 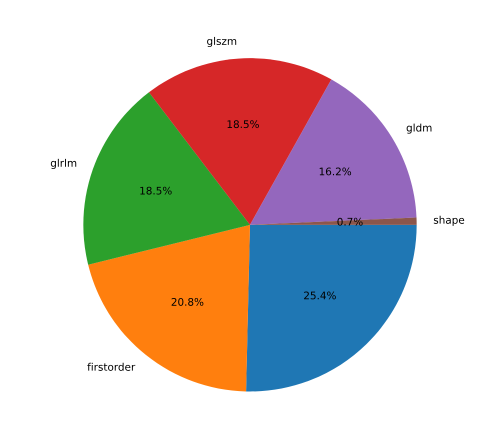 What do you see at coordinates (188, 302) in the screenshot?
I see `data-label: 20.8%` at bounding box center [188, 302].